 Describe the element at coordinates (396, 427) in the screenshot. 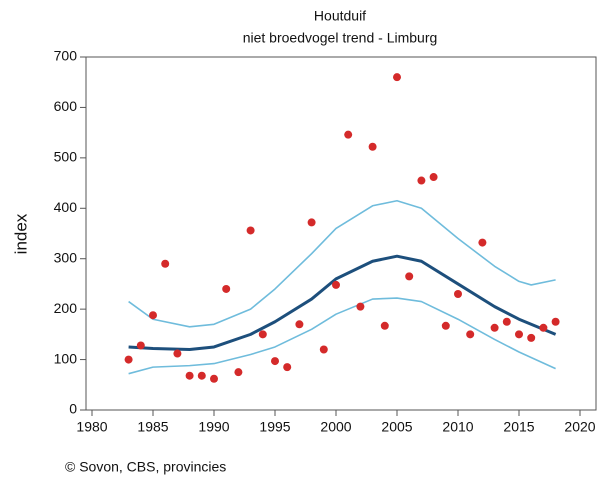

I see `x-tick-label: 2005` at that location.